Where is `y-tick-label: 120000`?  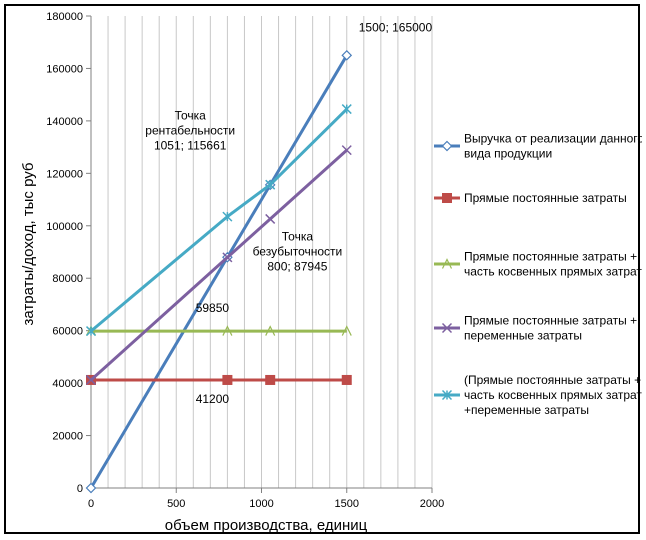 y-tick-label: 120000 is located at coordinates (64, 174).